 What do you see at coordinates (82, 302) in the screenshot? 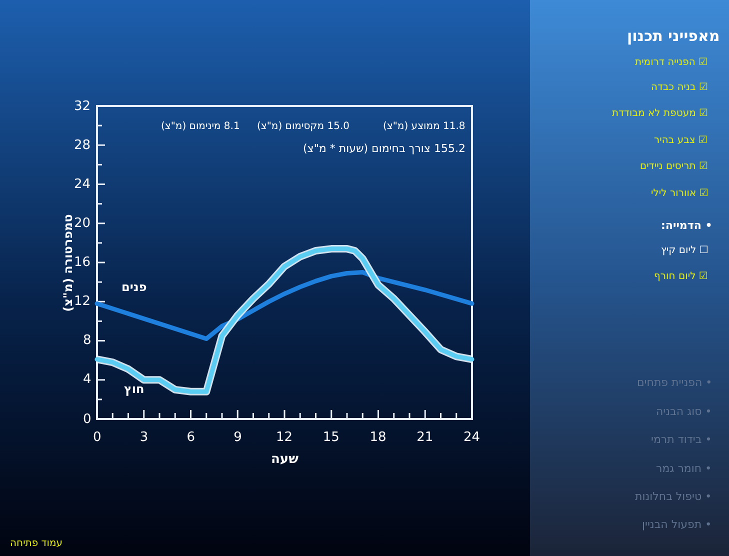
I see `y-tick-label: 12` at bounding box center [82, 302].